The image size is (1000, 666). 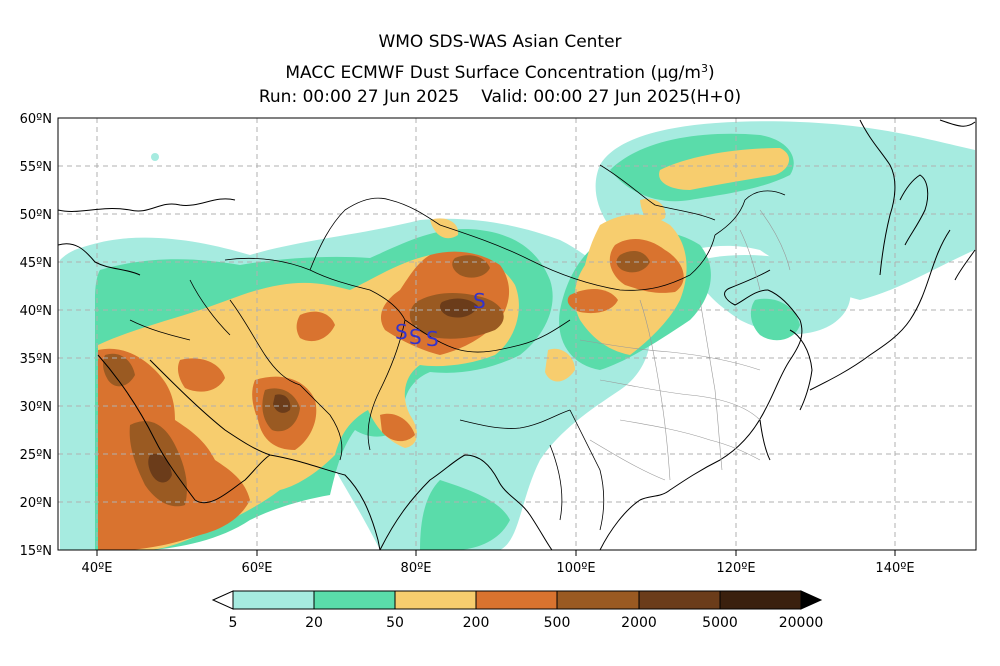 I want to click on valid-time: Valid: 00:00 27 Jun 2025(H+0), so click(x=611, y=97).